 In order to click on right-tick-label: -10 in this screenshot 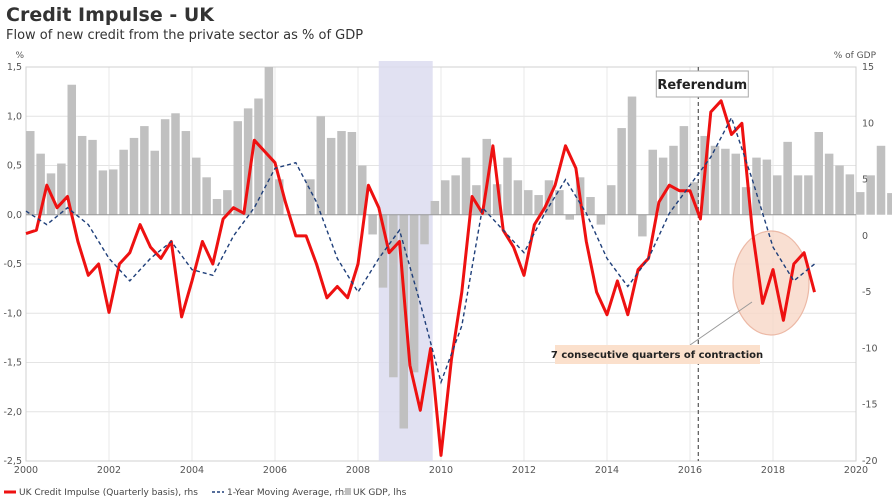, I will do `click(870, 348)`.